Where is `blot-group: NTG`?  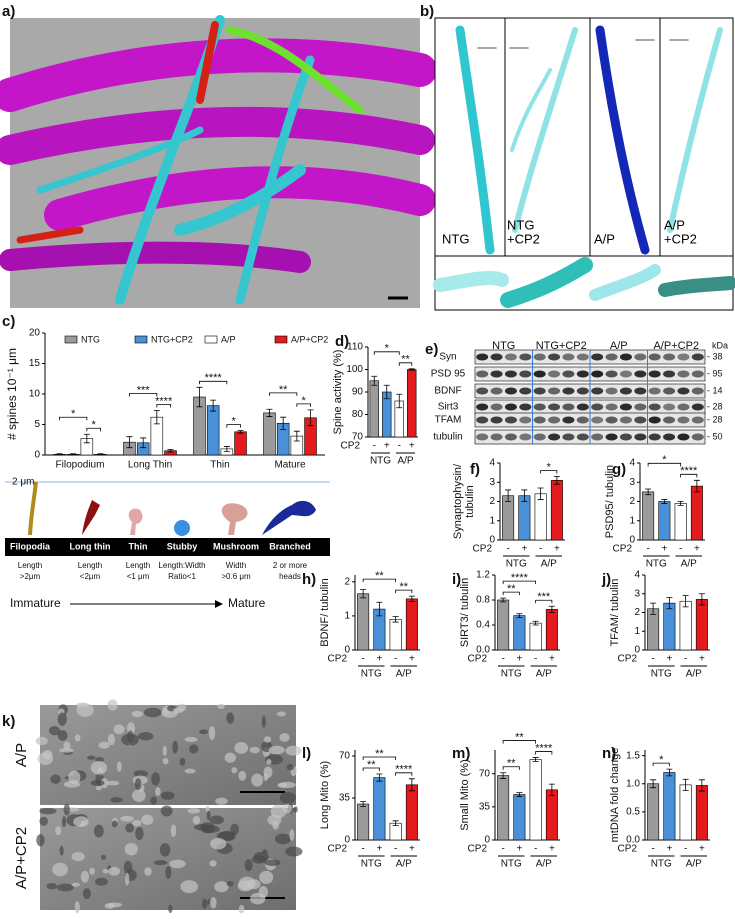 blot-group: NTG is located at coordinates (503, 346).